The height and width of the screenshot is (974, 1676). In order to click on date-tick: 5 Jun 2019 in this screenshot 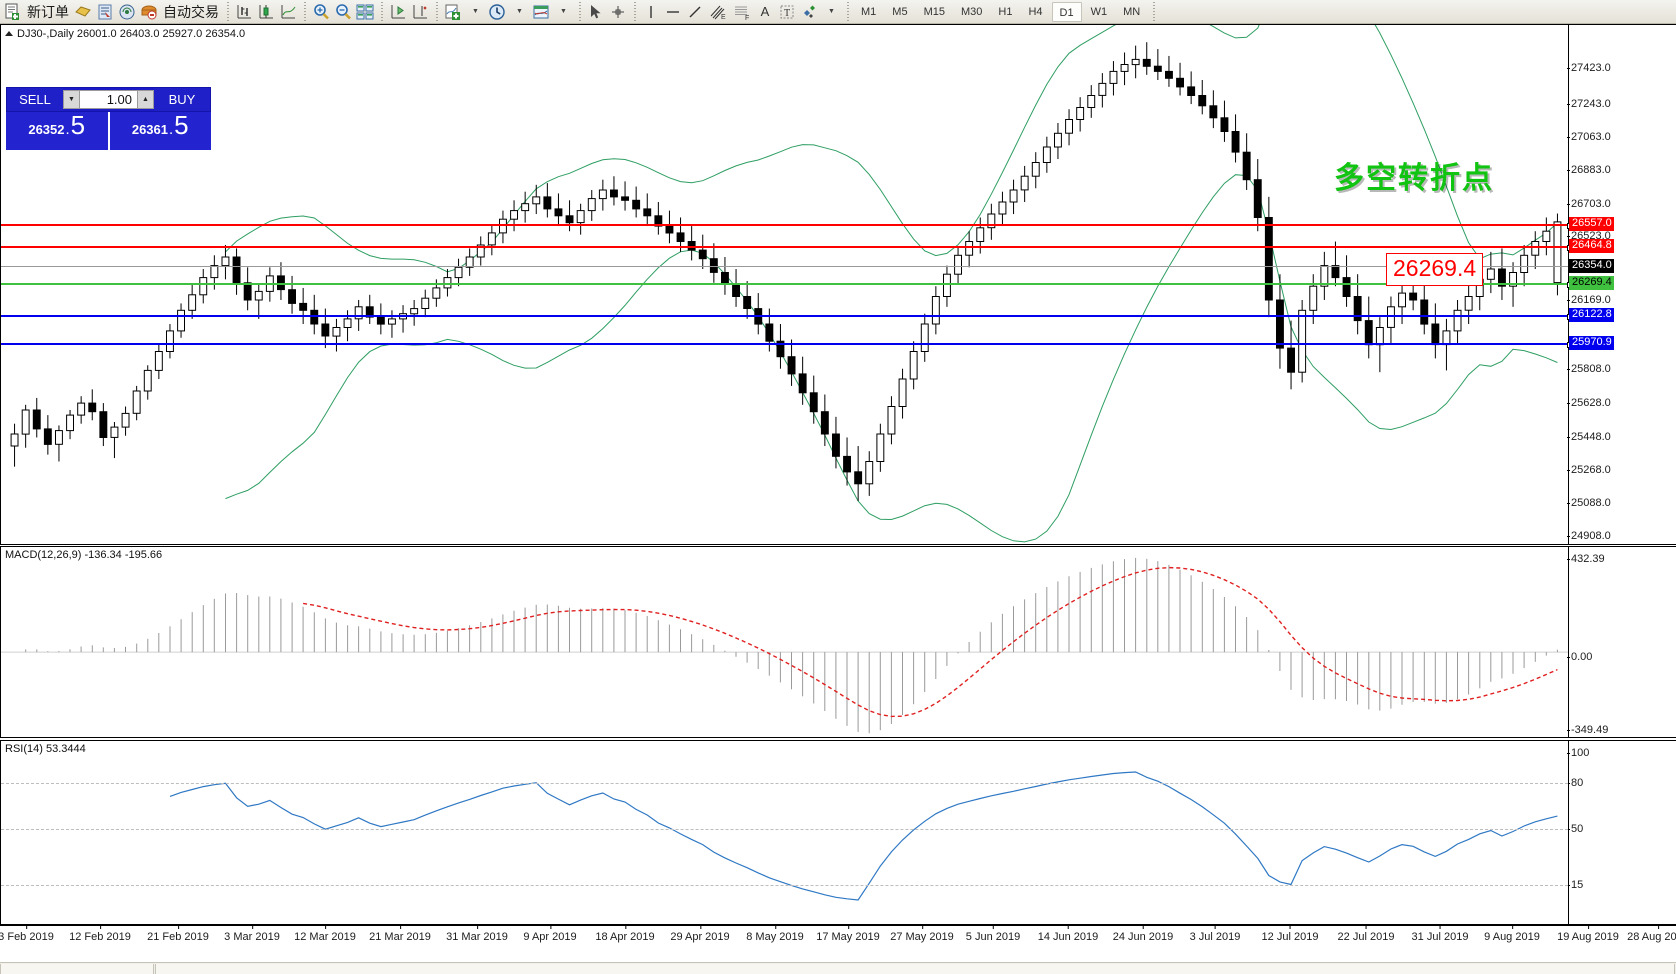, I will do `click(993, 934)`.